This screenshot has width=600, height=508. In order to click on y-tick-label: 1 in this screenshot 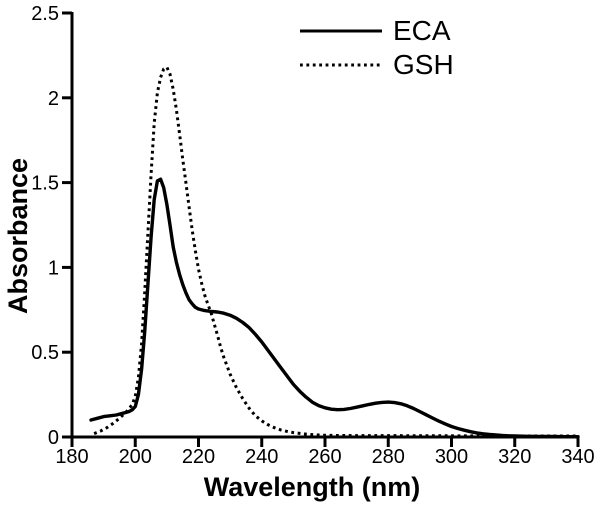, I will do `click(53, 268)`.